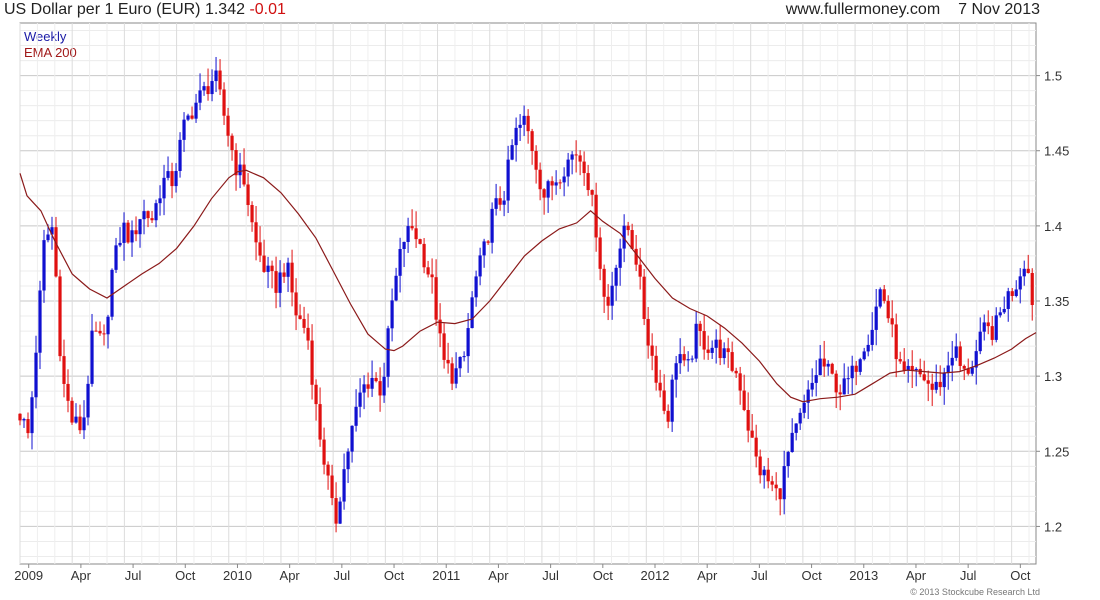 This screenshot has height=600, width=1100. Describe the element at coordinates (1053, 76) in the screenshot. I see `y-tick-label: 1.5` at that location.